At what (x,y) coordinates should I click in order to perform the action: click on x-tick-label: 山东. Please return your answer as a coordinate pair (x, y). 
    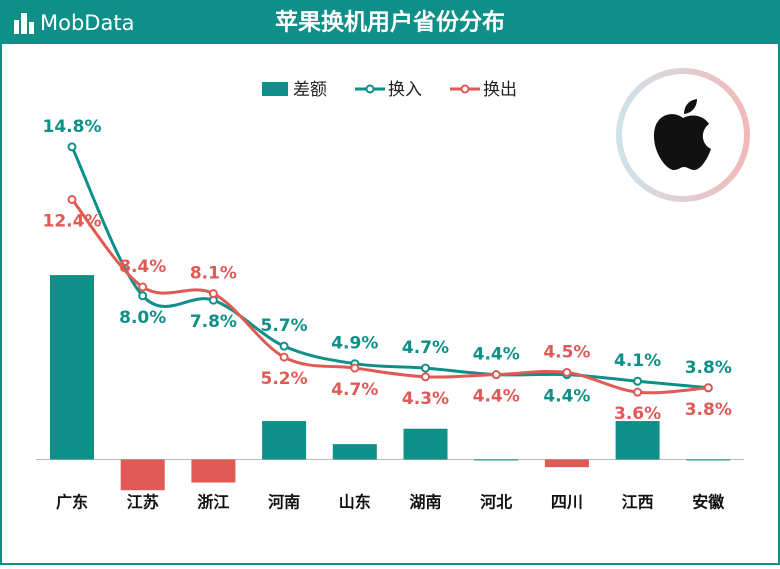
    Looking at the image, I should click on (355, 502).